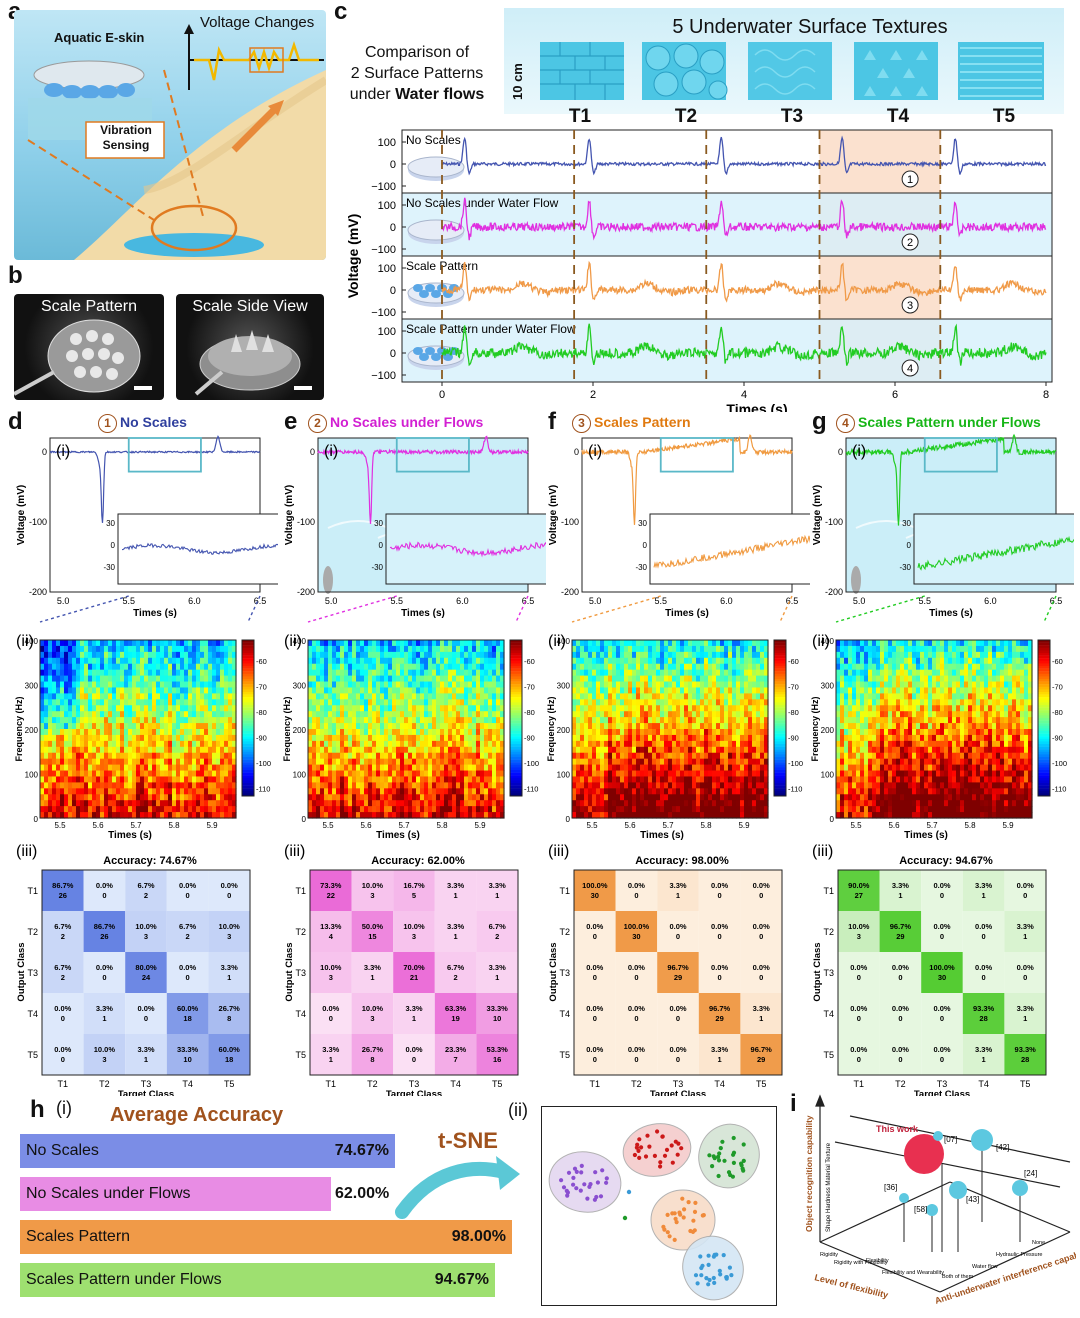 This screenshot has height=1318, width=1080. What do you see at coordinates (729, 549) in the screenshot?
I see `zoom-inset` at bounding box center [729, 549].